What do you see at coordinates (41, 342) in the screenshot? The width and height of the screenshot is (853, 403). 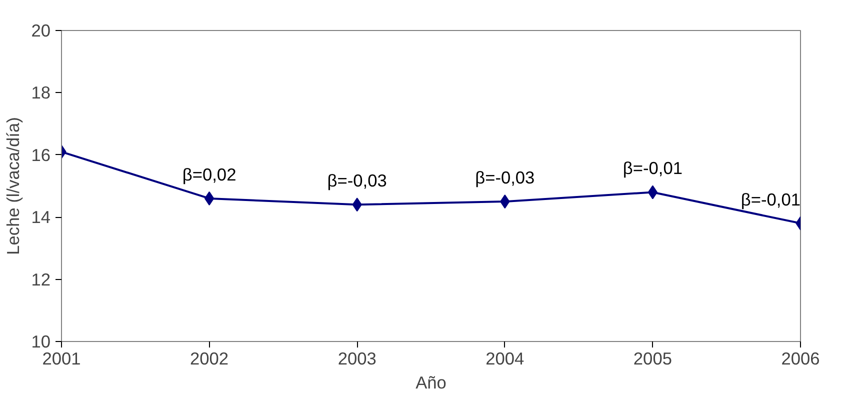 I see `y-tick-label: 10` at bounding box center [41, 342].